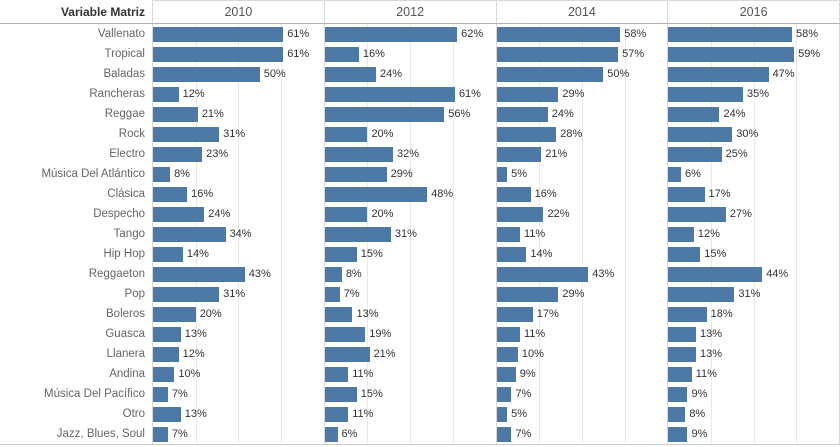 The width and height of the screenshot is (840, 447). I want to click on bar-value-label: 20%, so click(382, 214).